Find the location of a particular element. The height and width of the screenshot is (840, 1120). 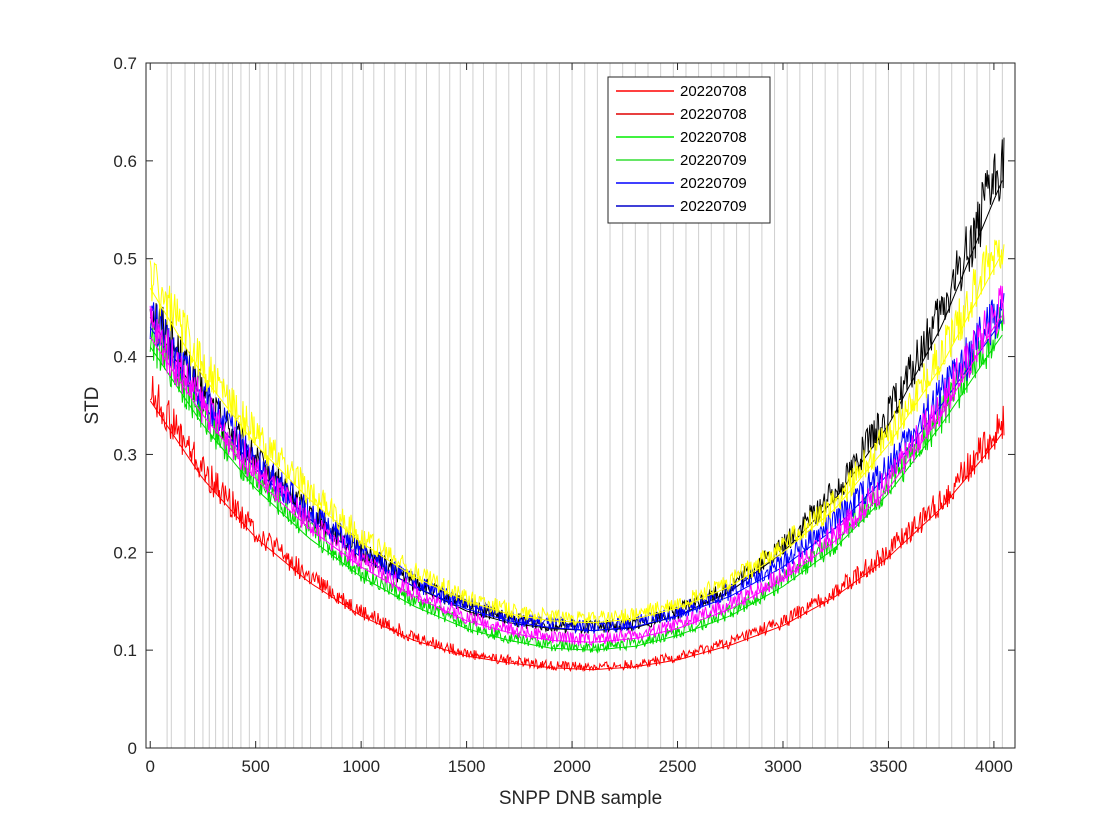

x-tick-label: 3500 is located at coordinates (889, 766).